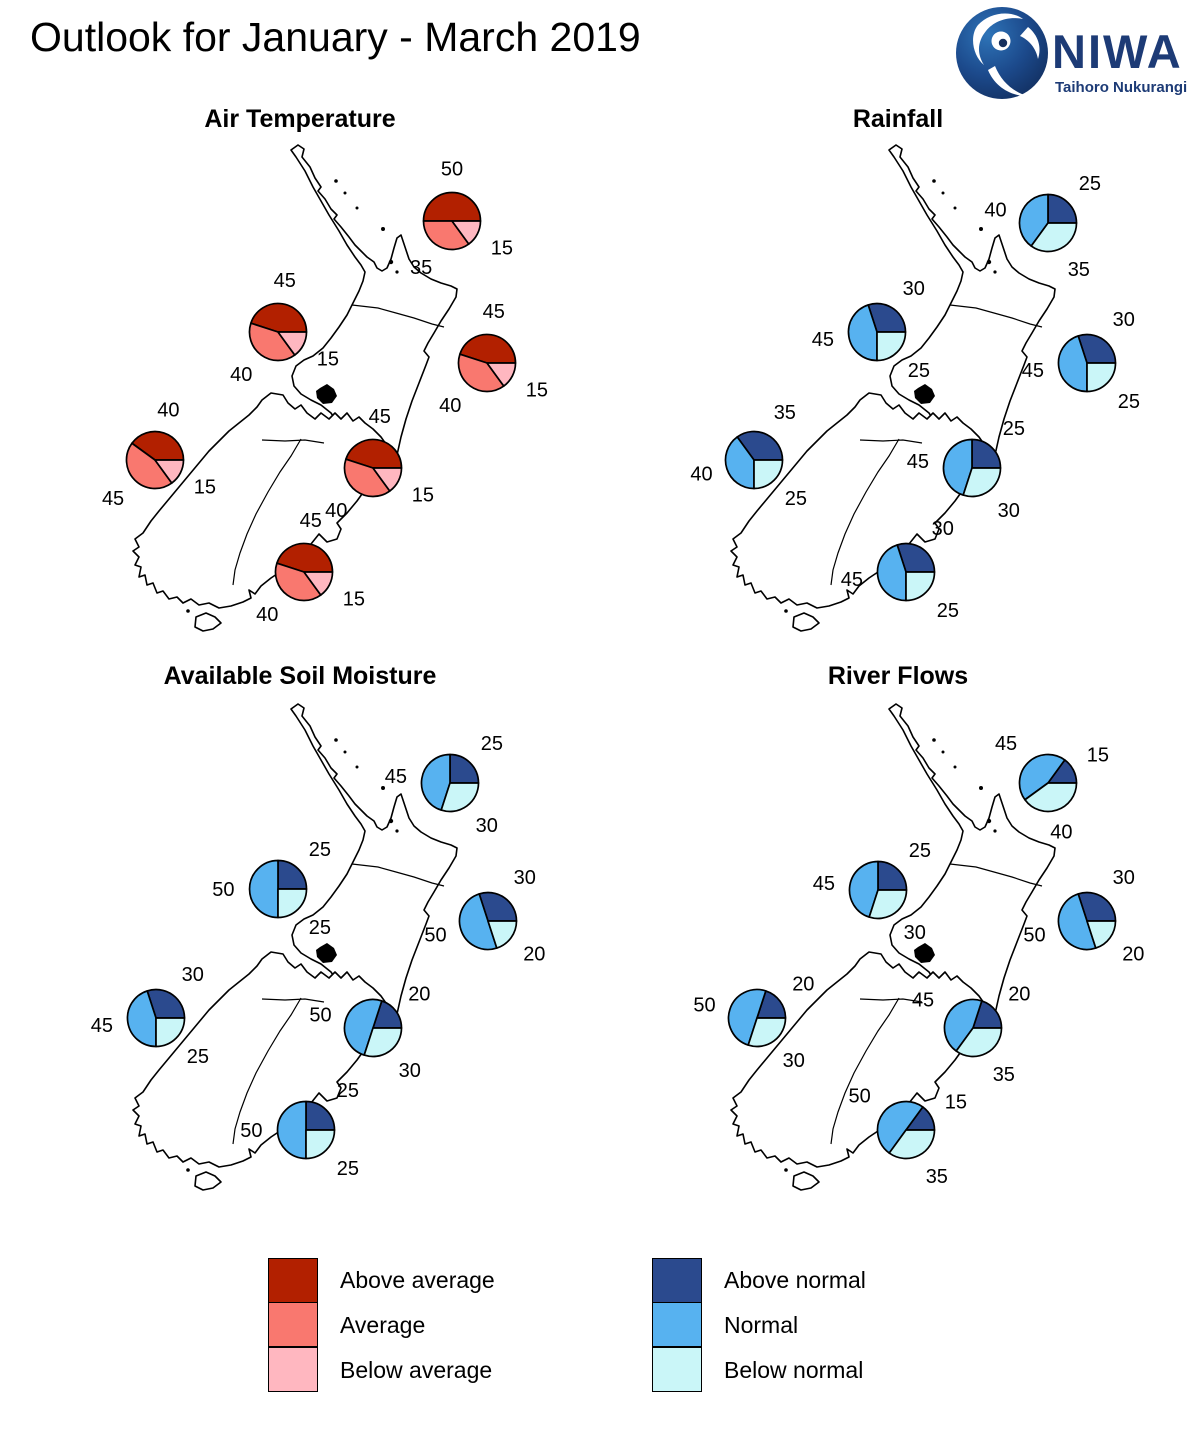 Image resolution: width=1200 pixels, height=1443 pixels. Describe the element at coordinates (918, 960) in the screenshot. I see `pies-river-flows: 15 45 40 25 45 30 30 50 20 20 50 30 20 45 35 15 50 35` at that location.